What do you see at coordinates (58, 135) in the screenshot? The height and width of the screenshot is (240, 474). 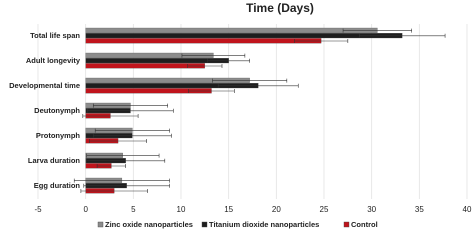 I see `category-label: Protonymph` at bounding box center [58, 135].